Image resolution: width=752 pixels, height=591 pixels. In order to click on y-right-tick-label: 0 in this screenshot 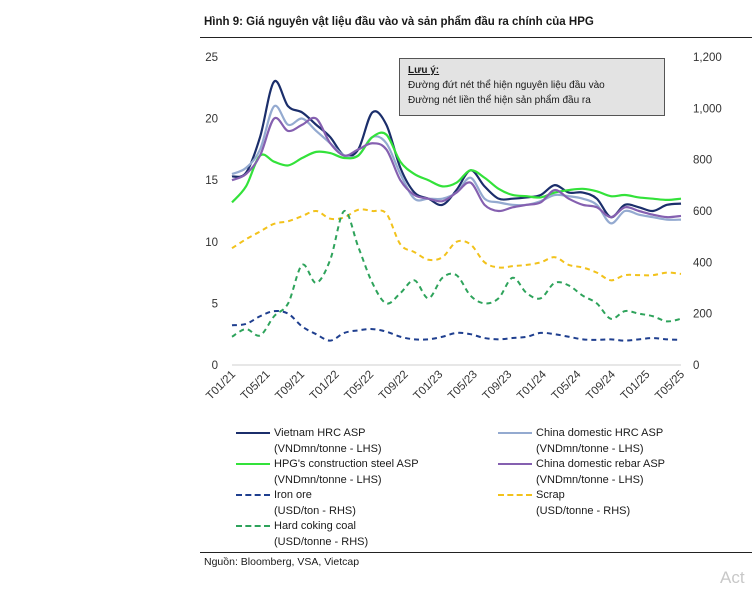, I will do `click(696, 366)`.